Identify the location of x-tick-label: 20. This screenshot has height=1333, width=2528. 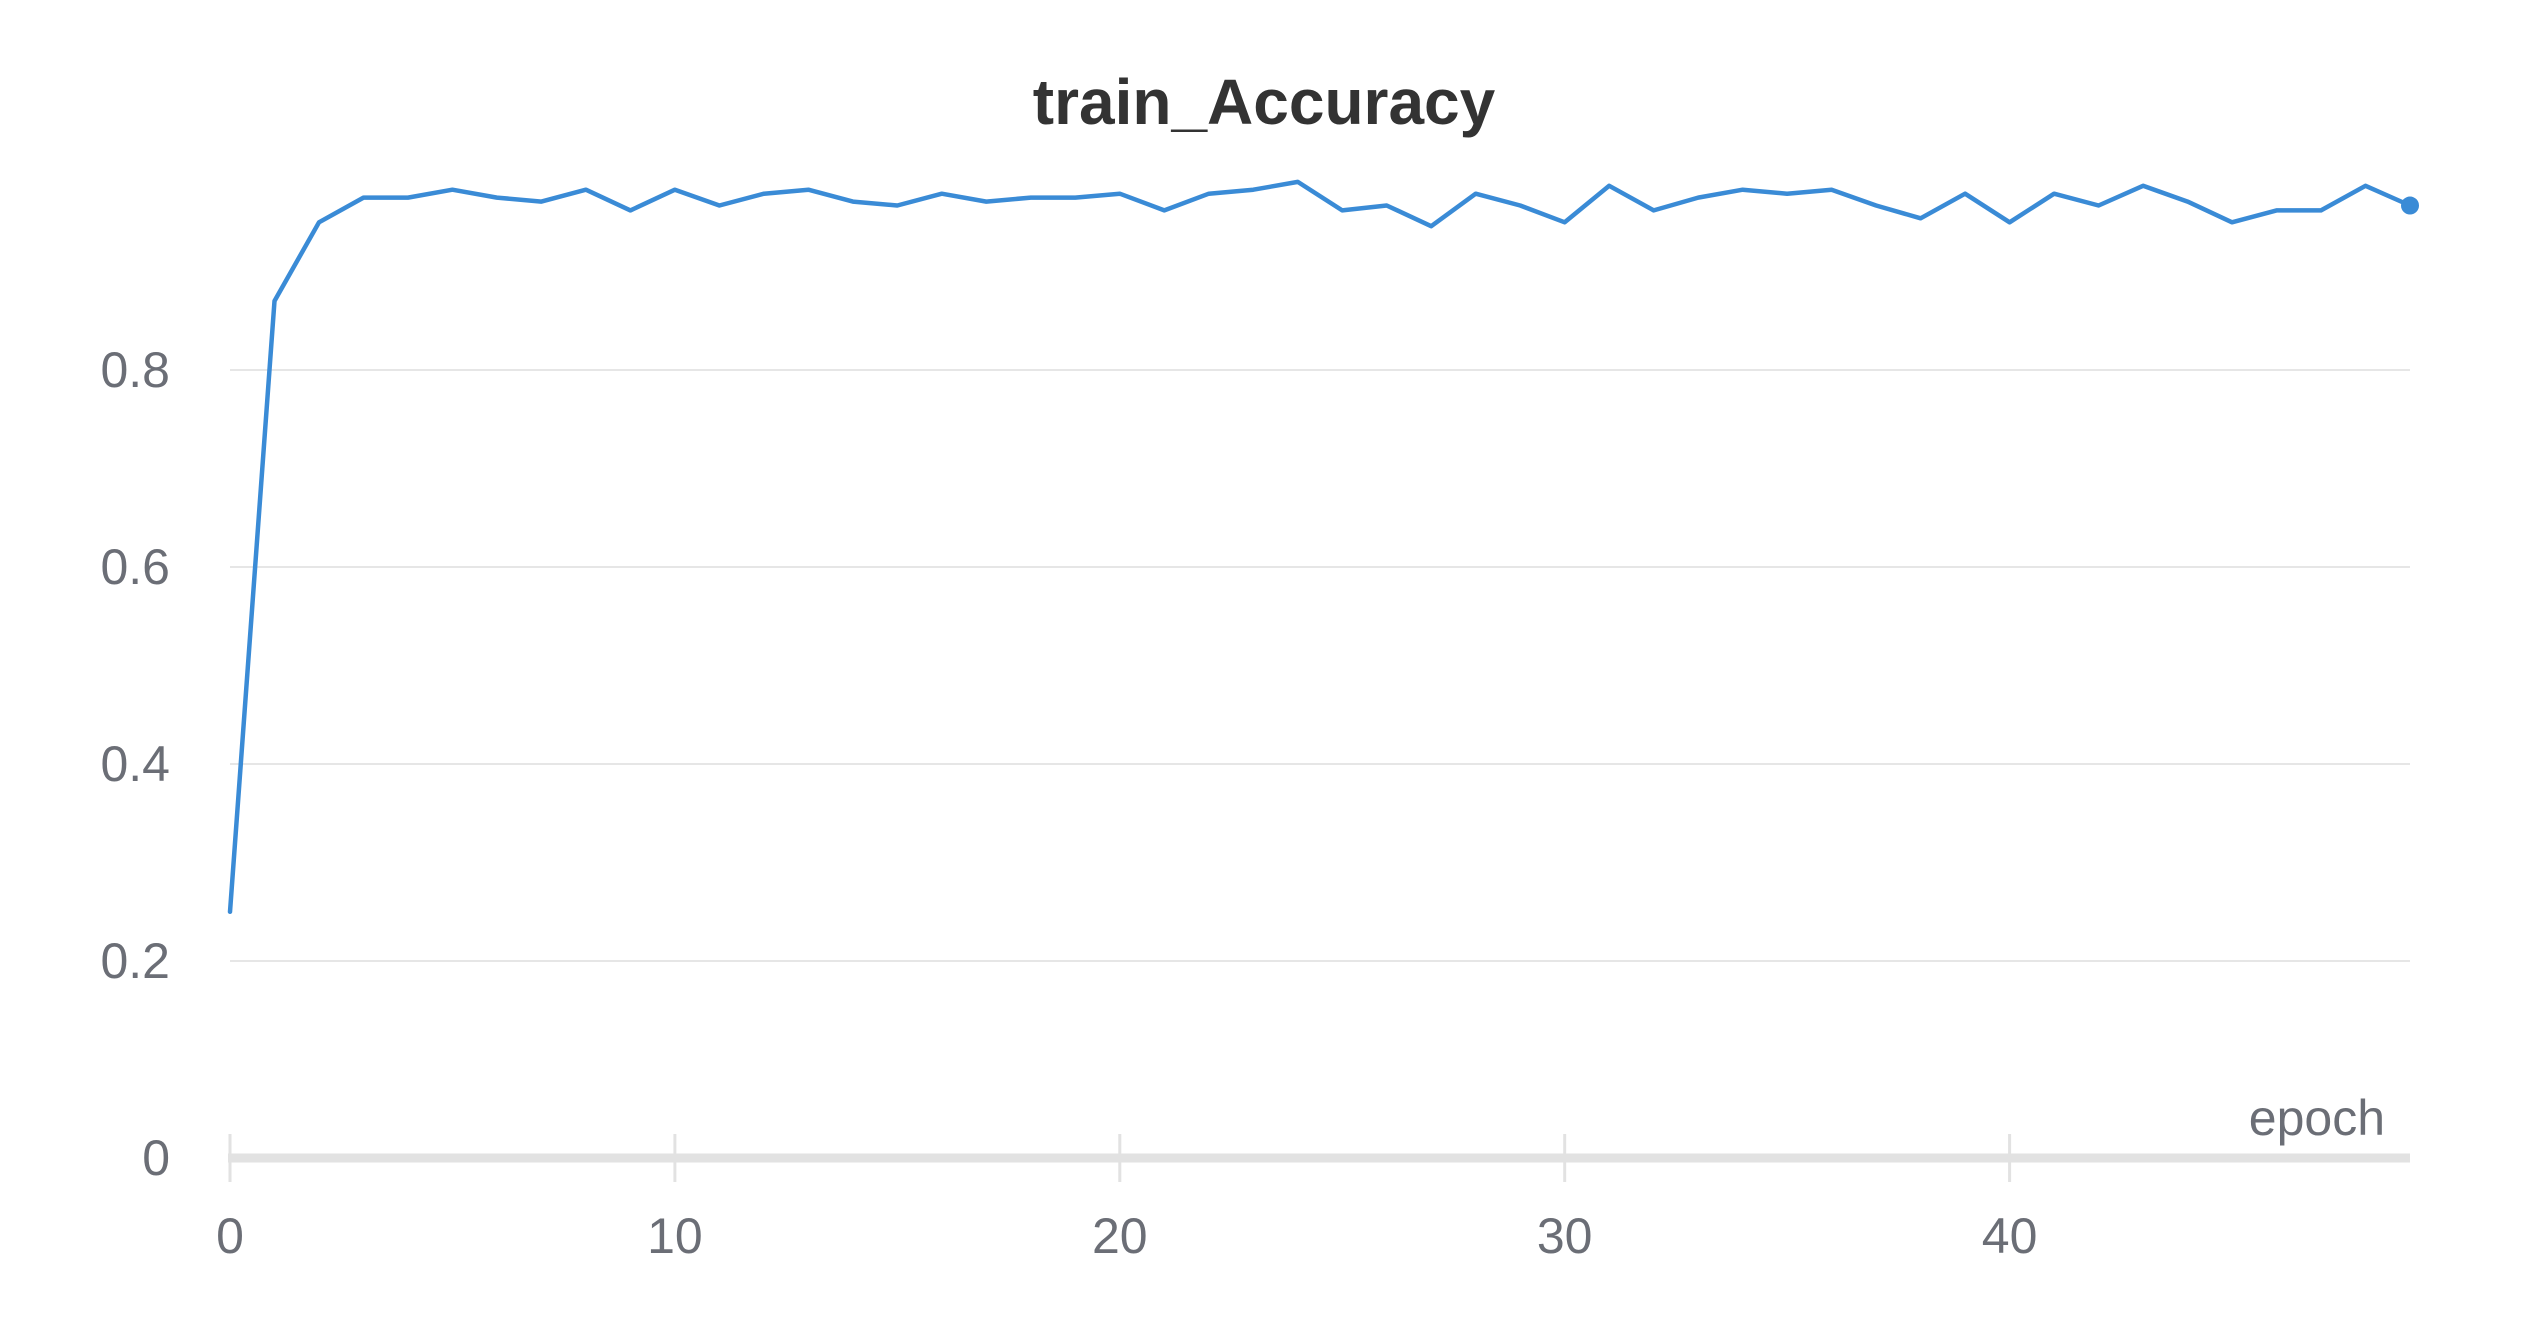
(1120, 1236).